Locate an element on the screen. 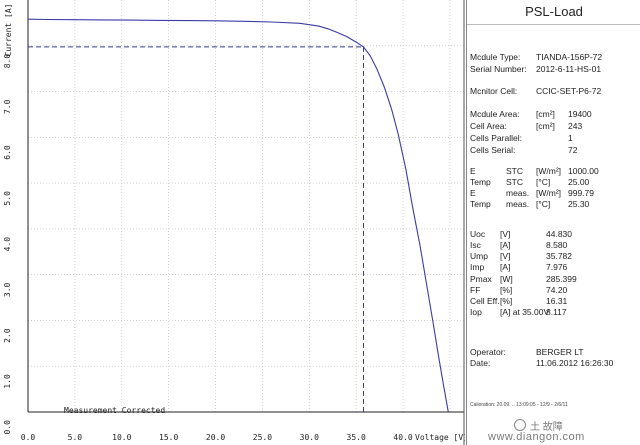 This screenshot has height=445, width=640. x-tick-label: 20.0 is located at coordinates (215, 437).